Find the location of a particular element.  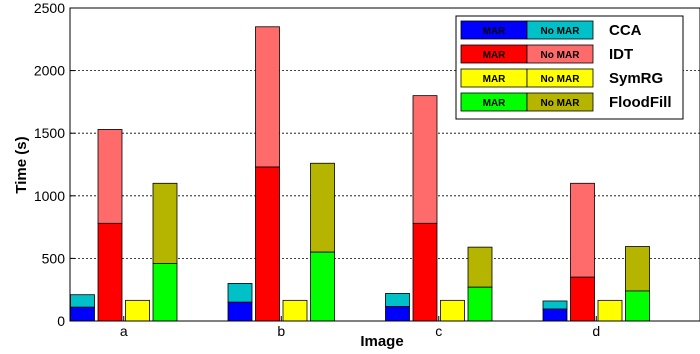

bar-cca-mar-b is located at coordinates (240, 311).